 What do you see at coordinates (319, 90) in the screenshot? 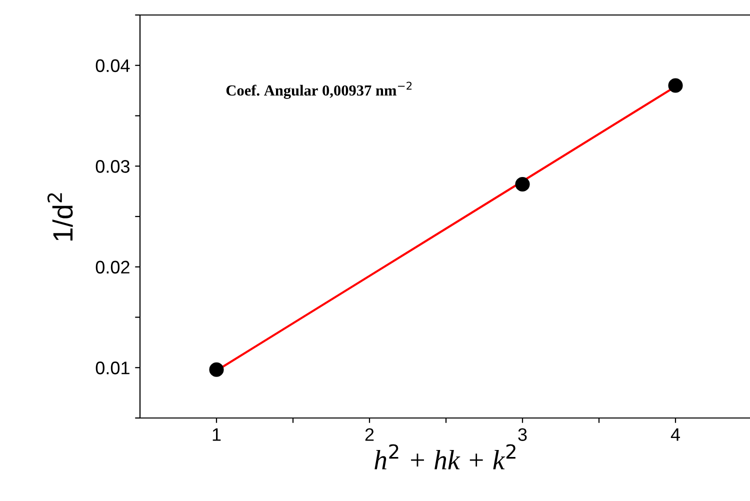
I see `annotation: Coef. Angular 0,00937 nm$^{−2}$` at bounding box center [319, 90].